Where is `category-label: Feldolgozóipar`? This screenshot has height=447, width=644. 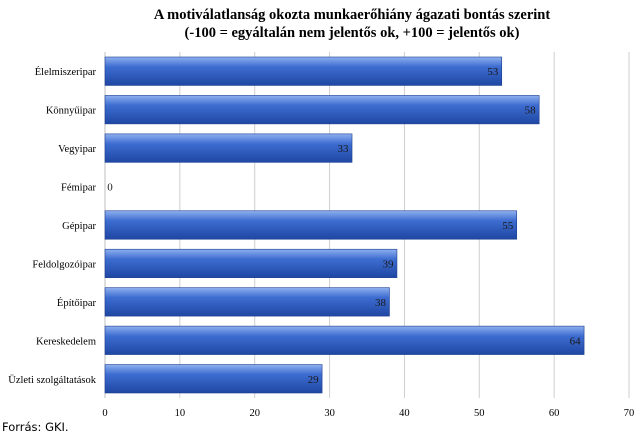
category-label: Feldolgozóipar is located at coordinates (64, 264).